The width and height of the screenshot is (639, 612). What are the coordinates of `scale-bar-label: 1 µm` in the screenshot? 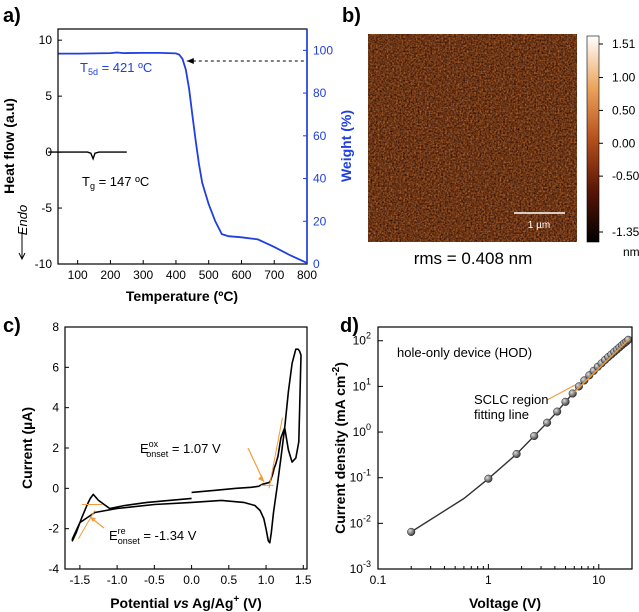 It's located at (539, 225).